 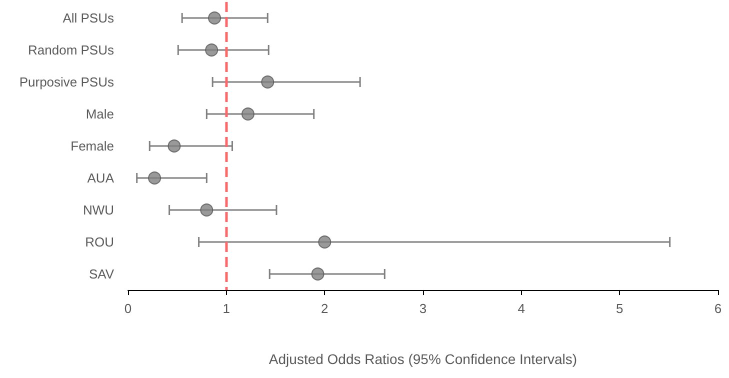 What do you see at coordinates (100, 114) in the screenshot?
I see `y-tick-label: Male` at bounding box center [100, 114].